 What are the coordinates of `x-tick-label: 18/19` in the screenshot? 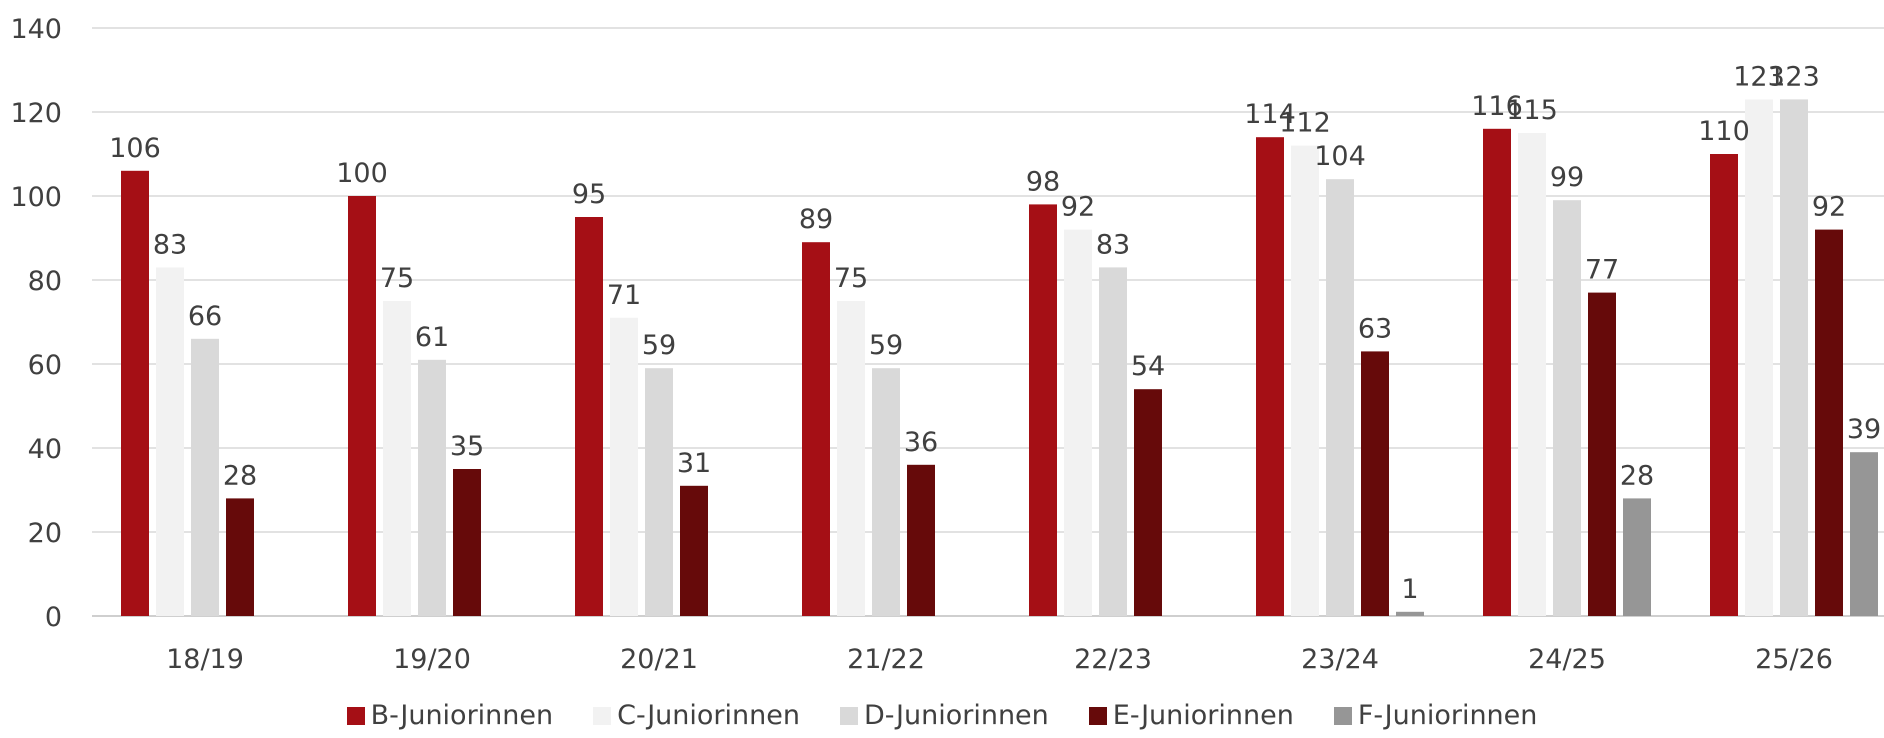 It's located at (205, 659).